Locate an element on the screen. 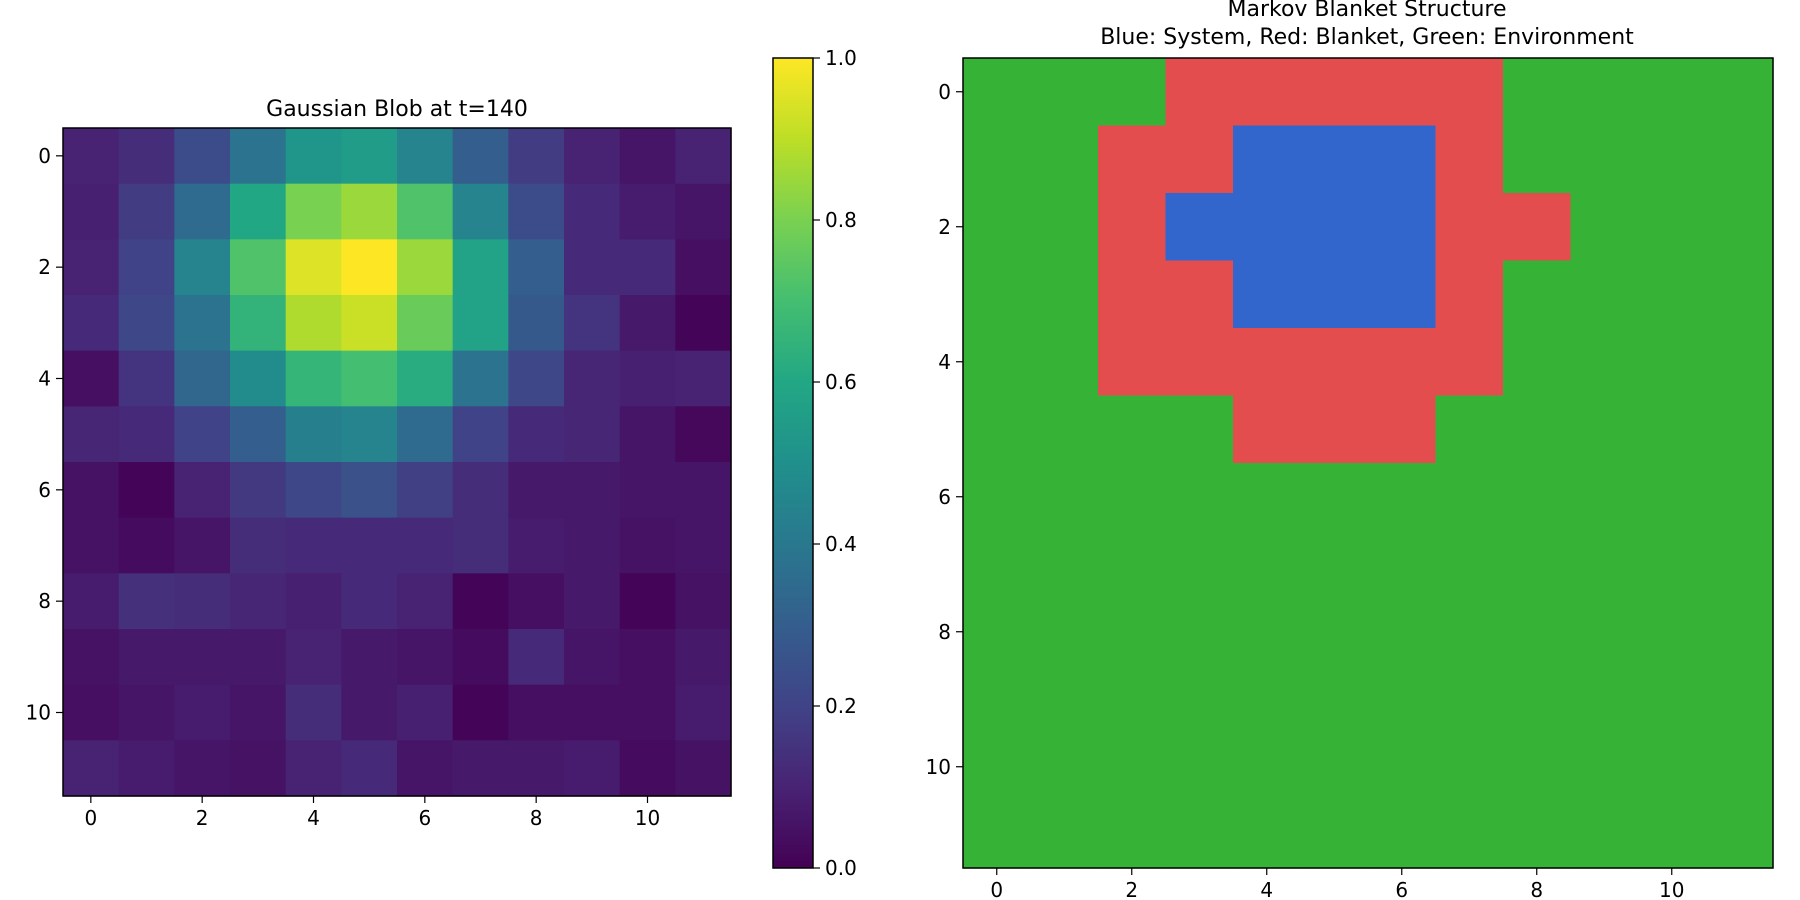 Image resolution: width=1800 pixels, height=900 pixels. gaussian-blob-y-tick-label: 6 is located at coordinates (44, 490).